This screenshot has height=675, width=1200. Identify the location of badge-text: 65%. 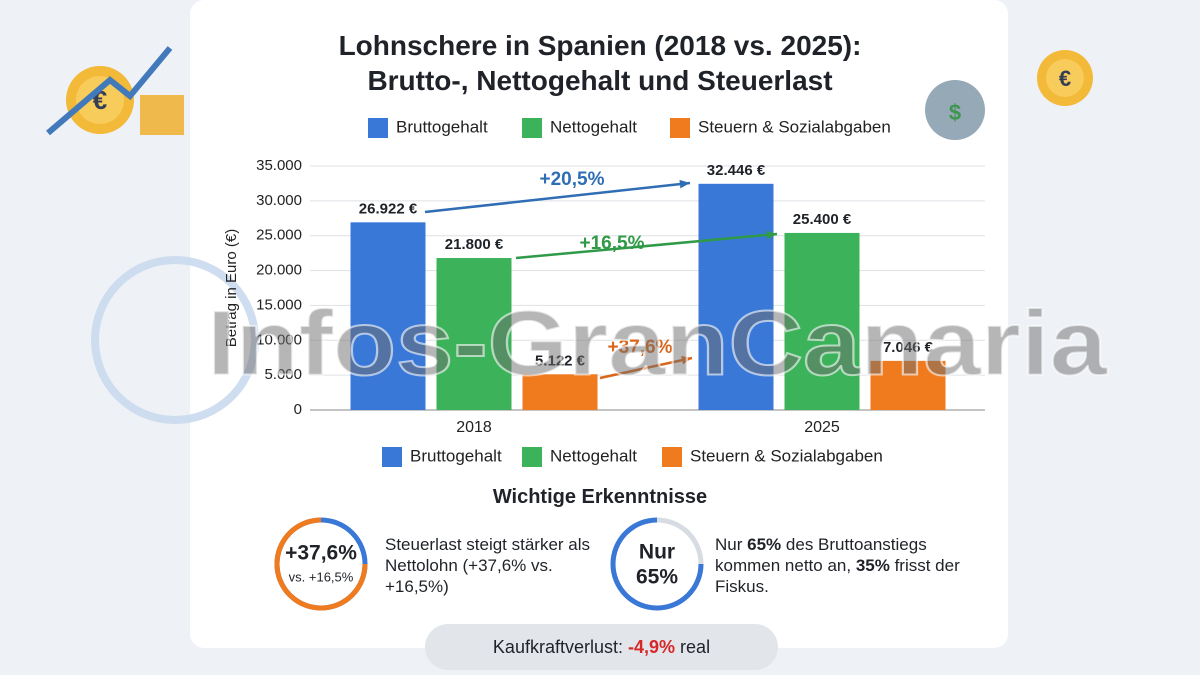
(657, 577).